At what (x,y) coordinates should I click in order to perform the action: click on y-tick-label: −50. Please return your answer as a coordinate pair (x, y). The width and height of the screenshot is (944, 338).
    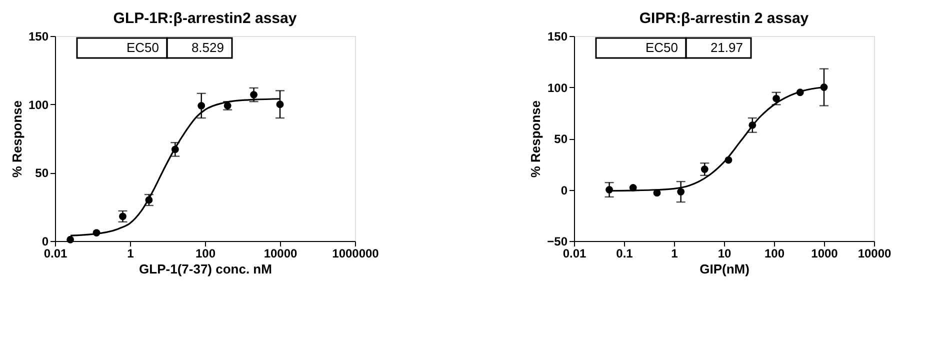
    Looking at the image, I should click on (557, 241).